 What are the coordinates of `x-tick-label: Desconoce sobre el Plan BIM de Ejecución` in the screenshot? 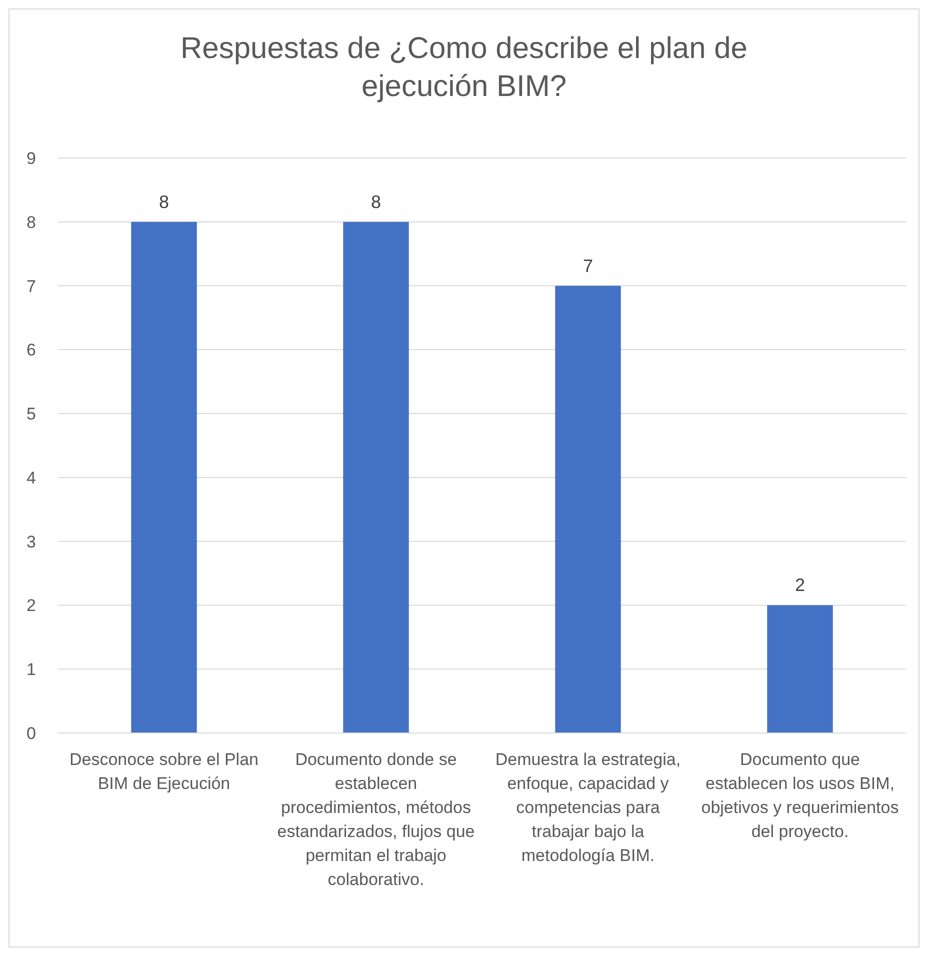 It's located at (164, 771).